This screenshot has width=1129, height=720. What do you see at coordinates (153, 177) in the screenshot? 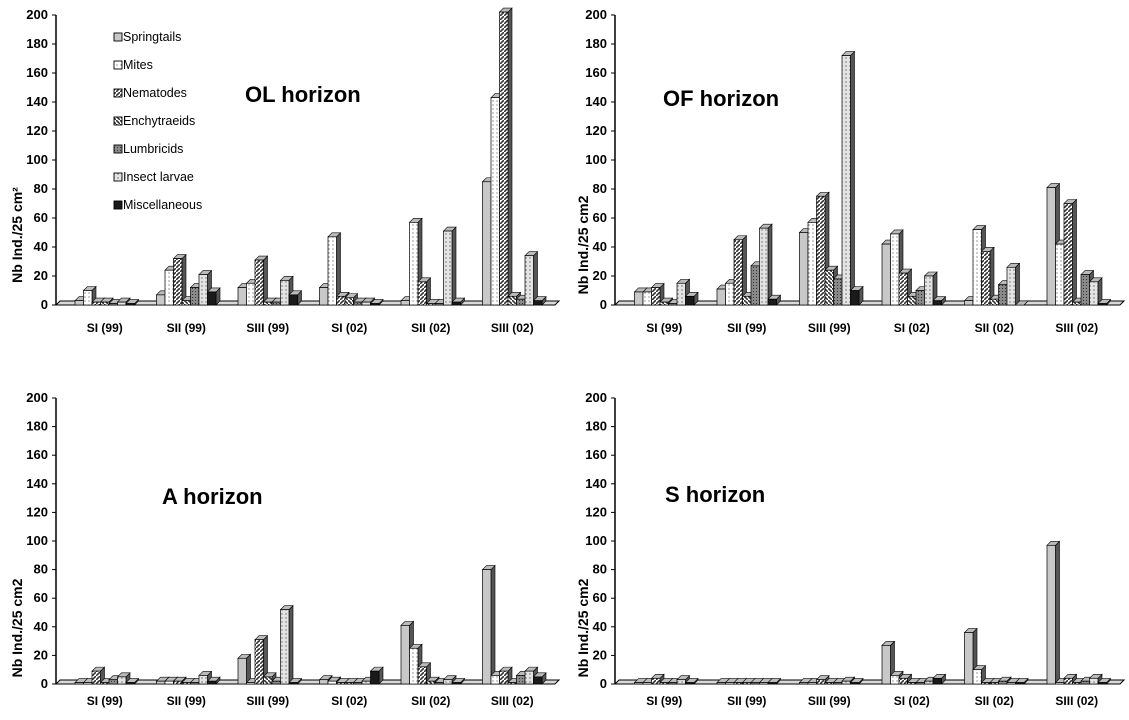
I see `legend-item: Insect larvae` at bounding box center [153, 177].